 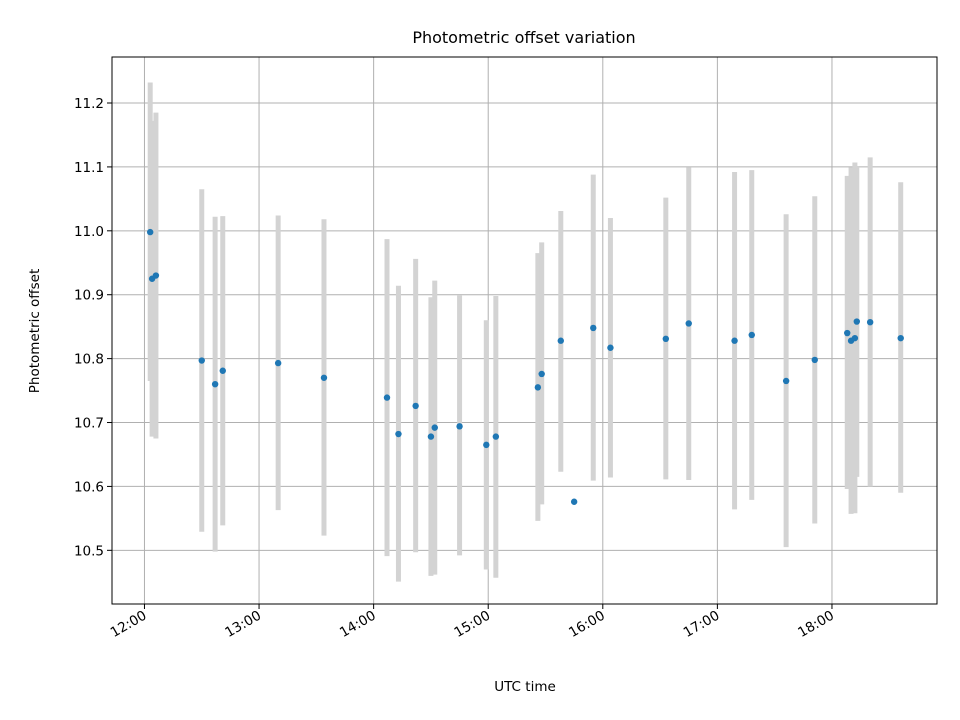 What do you see at coordinates (89, 296) in the screenshot?
I see `y-tick-label: 10.9` at bounding box center [89, 296].